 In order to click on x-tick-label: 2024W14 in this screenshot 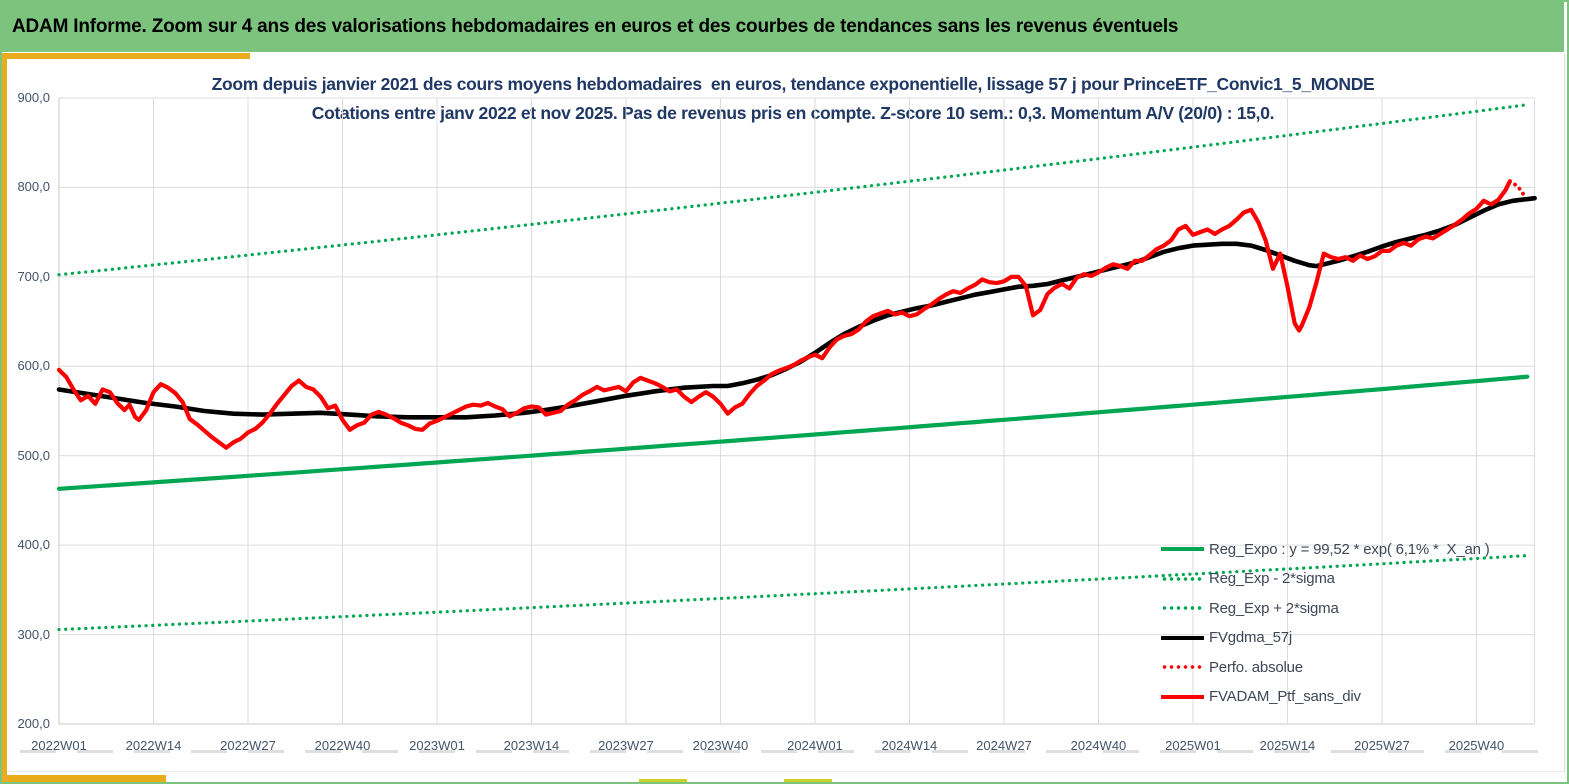, I will do `click(909, 745)`.